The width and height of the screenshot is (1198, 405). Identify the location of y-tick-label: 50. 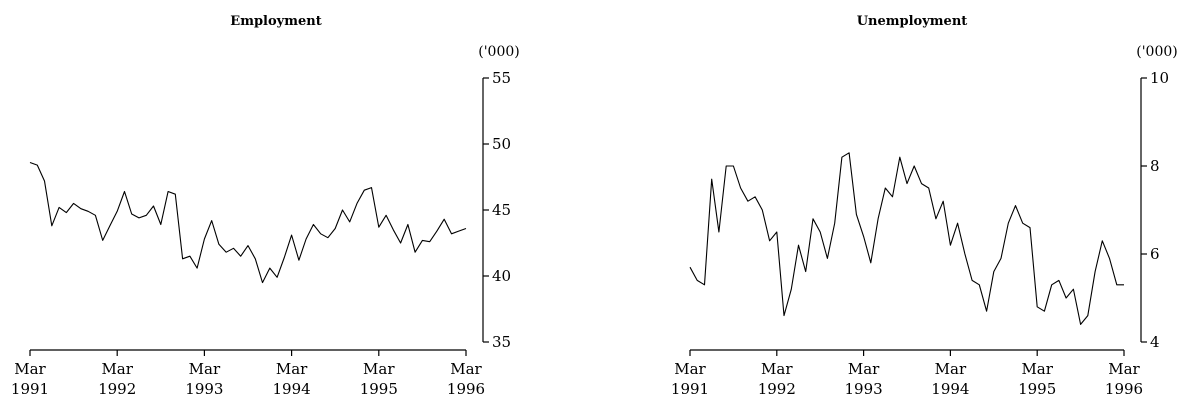
(501, 144).